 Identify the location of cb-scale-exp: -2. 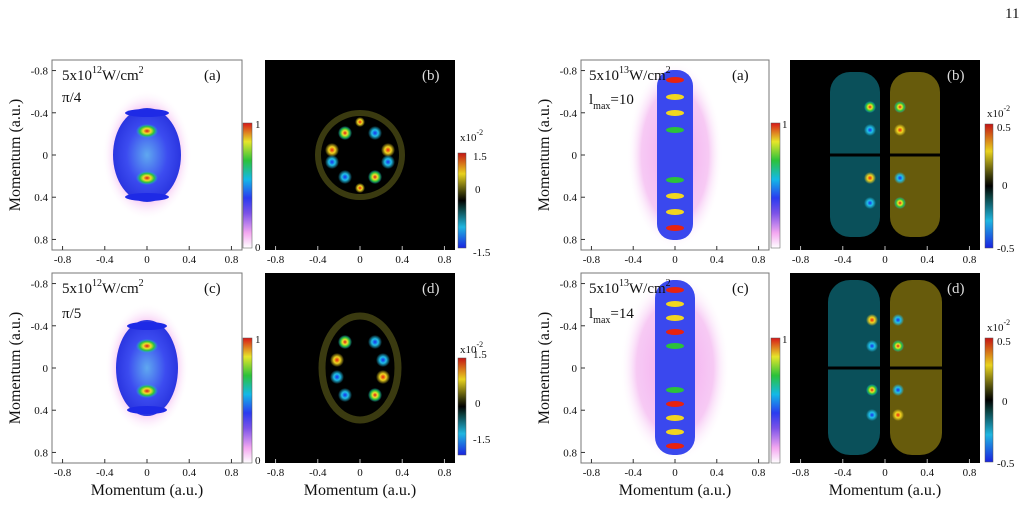
(1007, 108).